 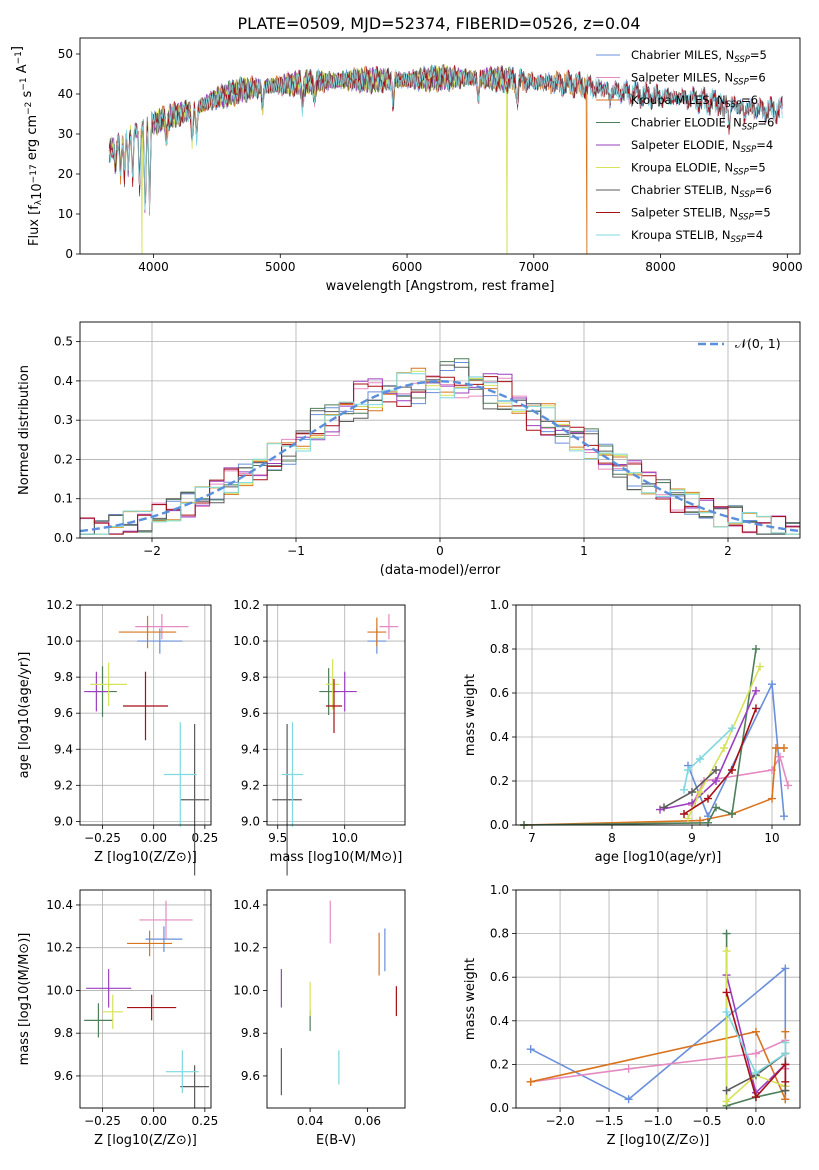 I want to click on x-tick-label: 0.04, so click(x=310, y=1121).